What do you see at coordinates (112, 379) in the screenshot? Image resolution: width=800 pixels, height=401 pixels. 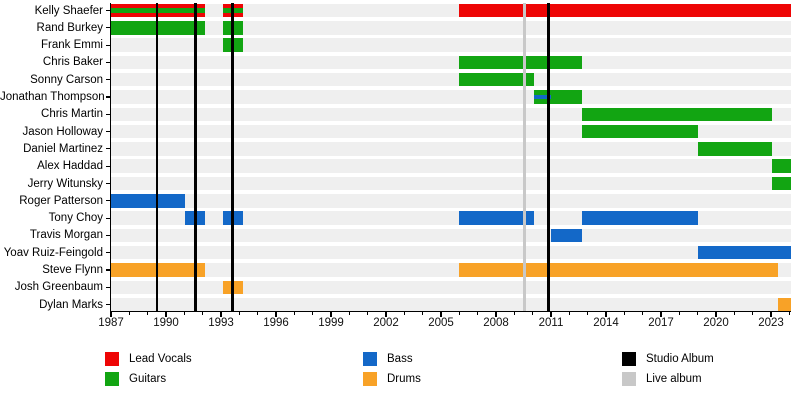 I see `guitars-swatch` at bounding box center [112, 379].